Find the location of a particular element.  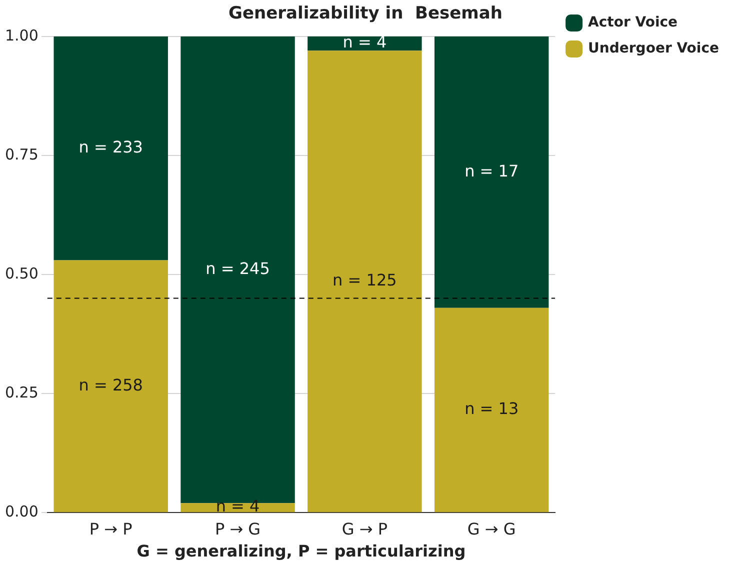

annotation: n = 245 is located at coordinates (238, 268).